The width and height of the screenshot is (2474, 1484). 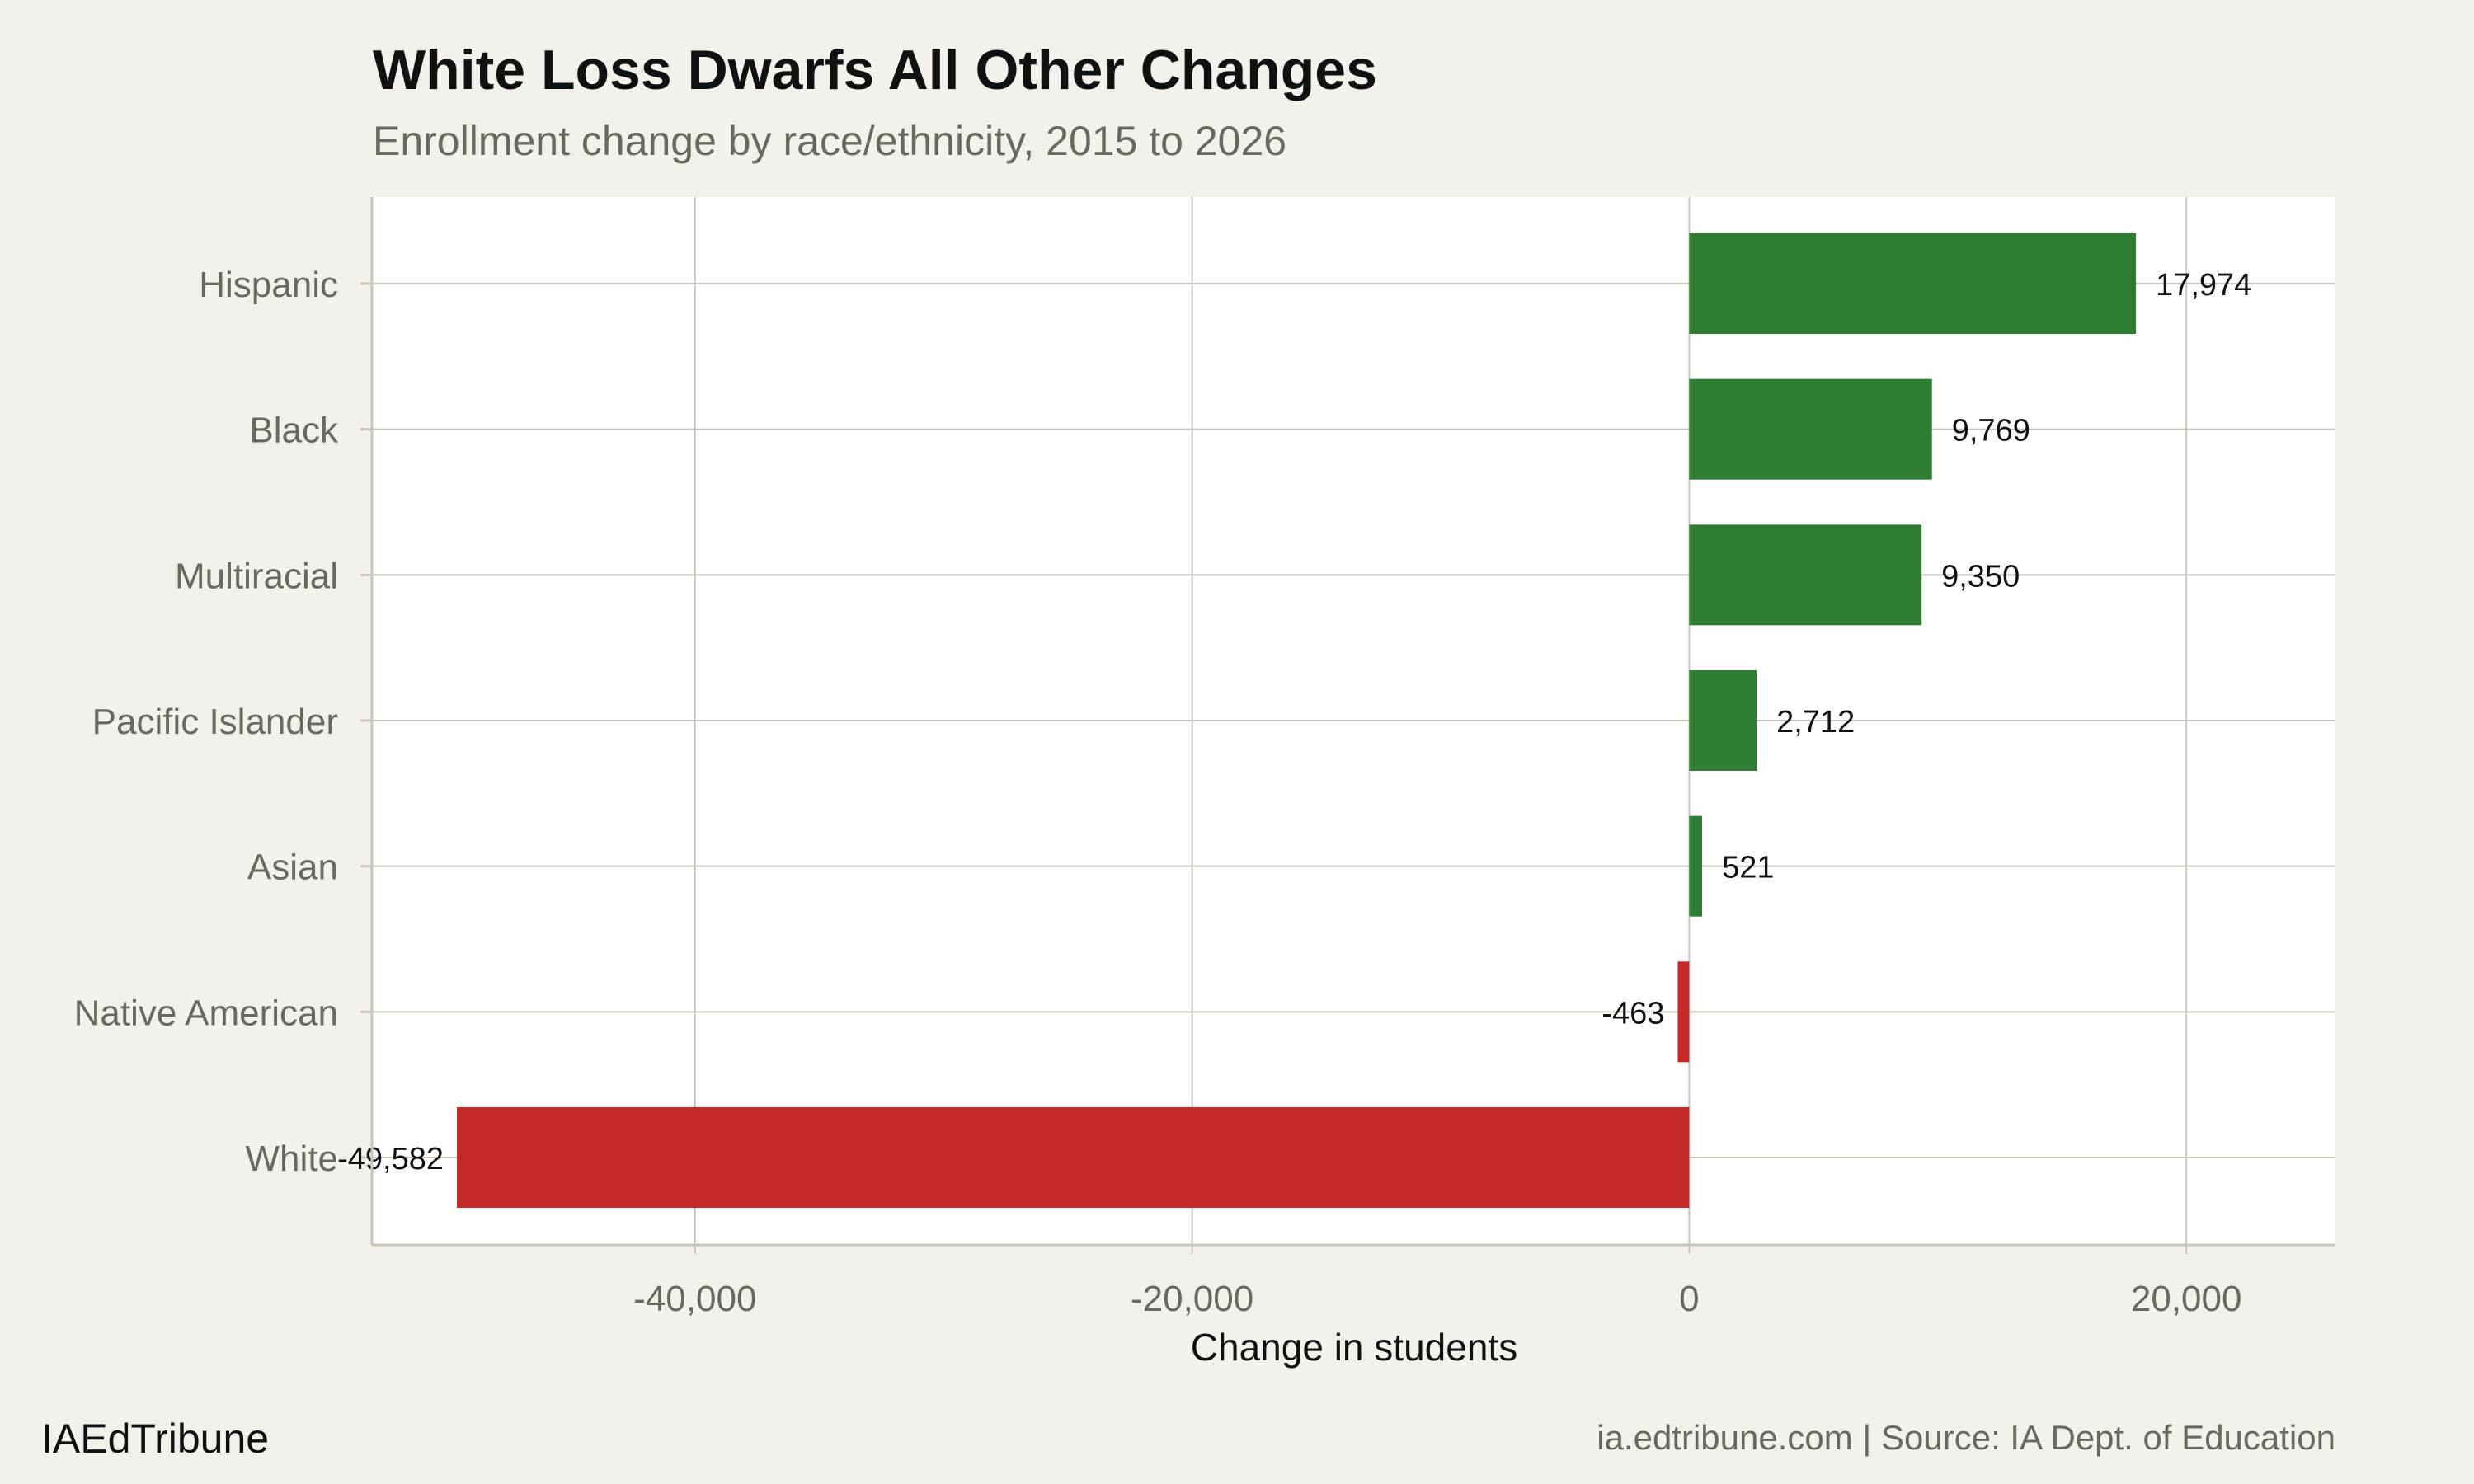 What do you see at coordinates (1192, 1299) in the screenshot?
I see `x-tick-label: -20,000` at bounding box center [1192, 1299].